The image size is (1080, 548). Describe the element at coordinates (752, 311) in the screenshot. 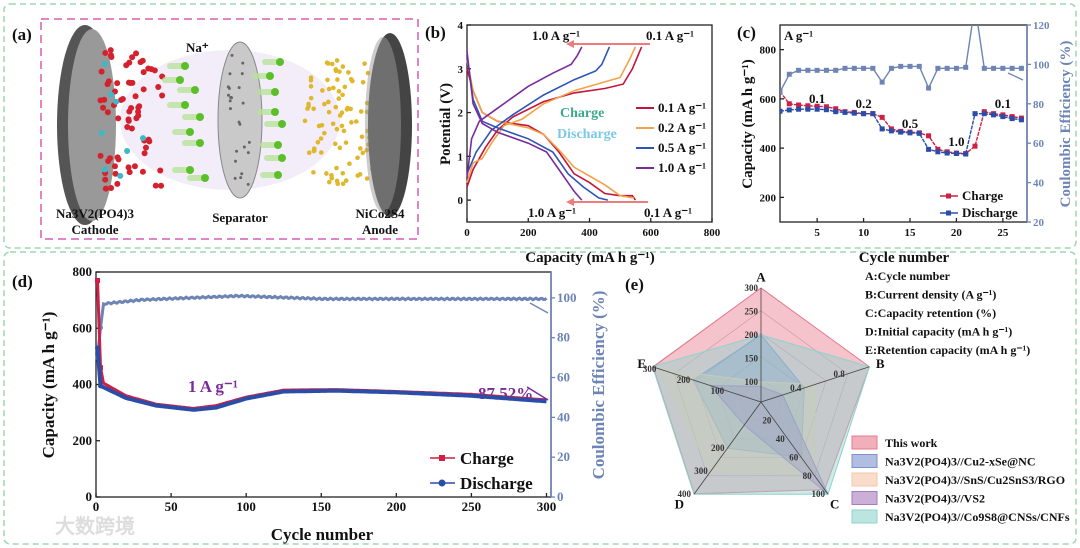

I see `radar-tick-label: 250` at that location.